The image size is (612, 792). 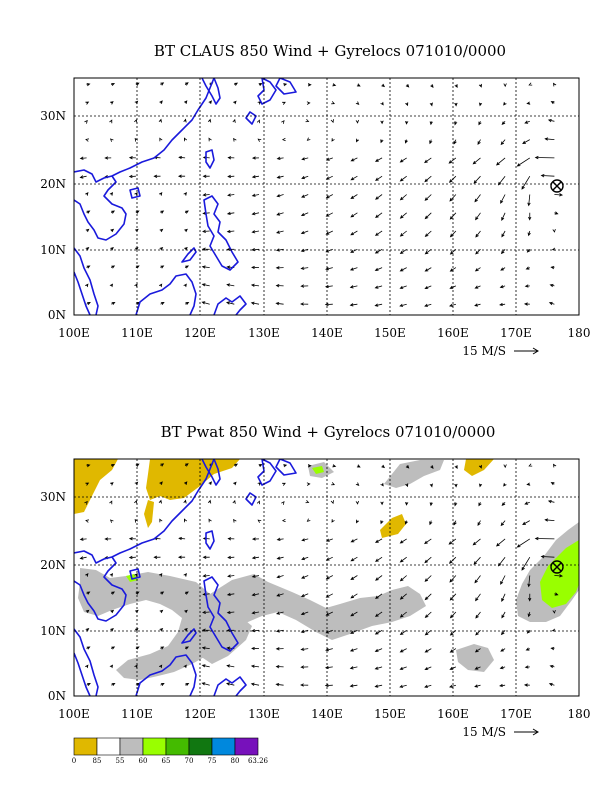 What do you see at coordinates (453, 714) in the screenshot?
I see `lon-label: 160E` at bounding box center [453, 714].